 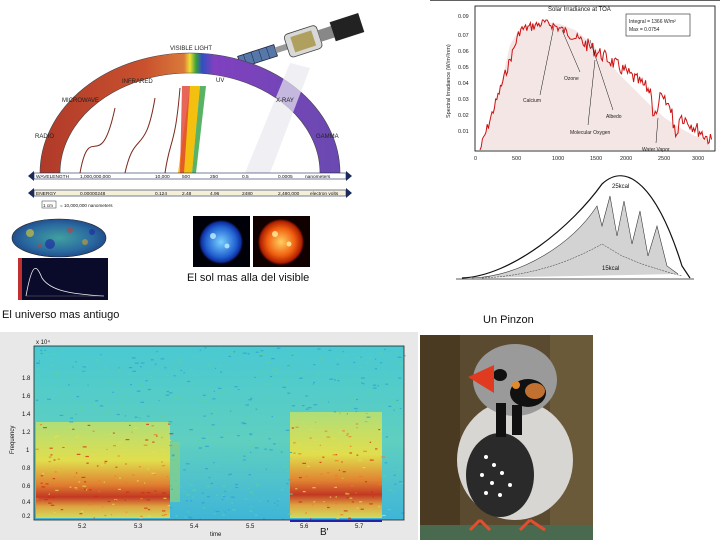 I want to click on spectrogram-xtick: 5.2, so click(x=82, y=527).